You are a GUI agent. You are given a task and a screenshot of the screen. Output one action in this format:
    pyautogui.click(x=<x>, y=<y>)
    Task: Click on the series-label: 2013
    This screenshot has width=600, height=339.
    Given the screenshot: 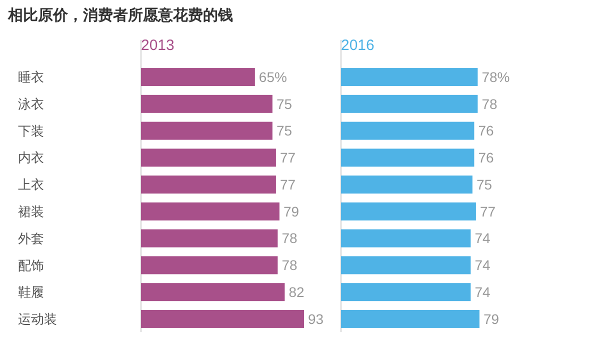 What is the action you would take?
    pyautogui.click(x=157, y=45)
    